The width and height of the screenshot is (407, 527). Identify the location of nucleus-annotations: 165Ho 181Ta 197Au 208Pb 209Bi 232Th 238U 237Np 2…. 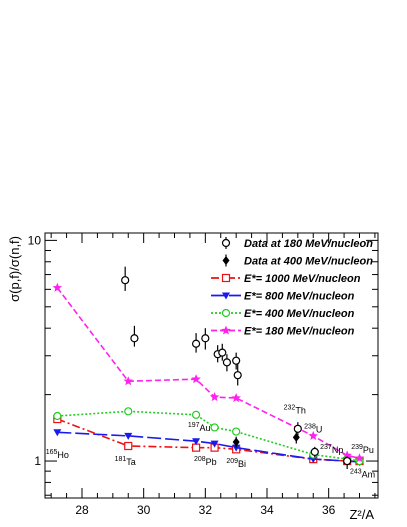
(210, 442).